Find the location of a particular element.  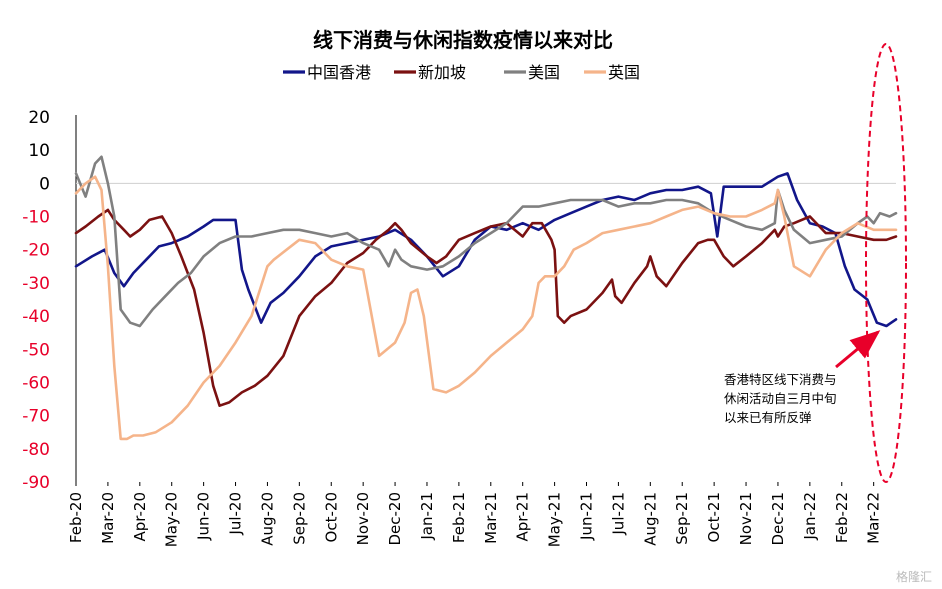

x-tick-label: Dec-20 is located at coordinates (395, 519).